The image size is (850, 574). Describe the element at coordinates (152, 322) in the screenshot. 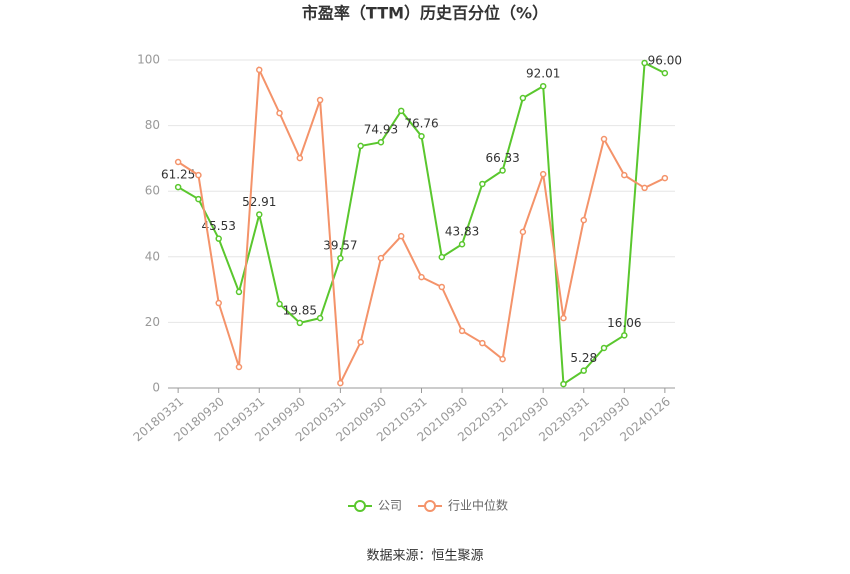

I see `y-tick-label: 20` at that location.